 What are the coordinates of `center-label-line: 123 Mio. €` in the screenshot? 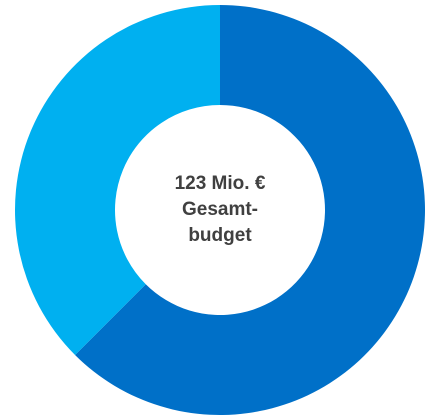 It's located at (220, 183).